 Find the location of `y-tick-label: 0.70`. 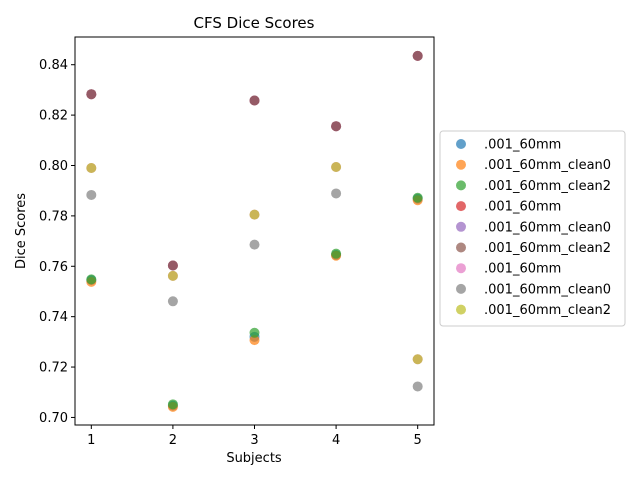

y-tick-label: 0.70 is located at coordinates (53, 418).